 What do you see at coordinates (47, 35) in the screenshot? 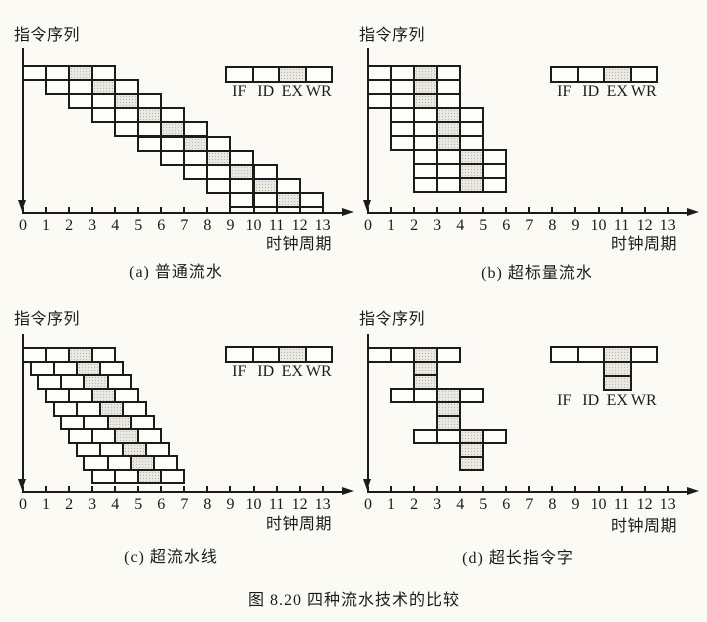
I see `y-axis-label-a: 指令序列` at bounding box center [47, 35].